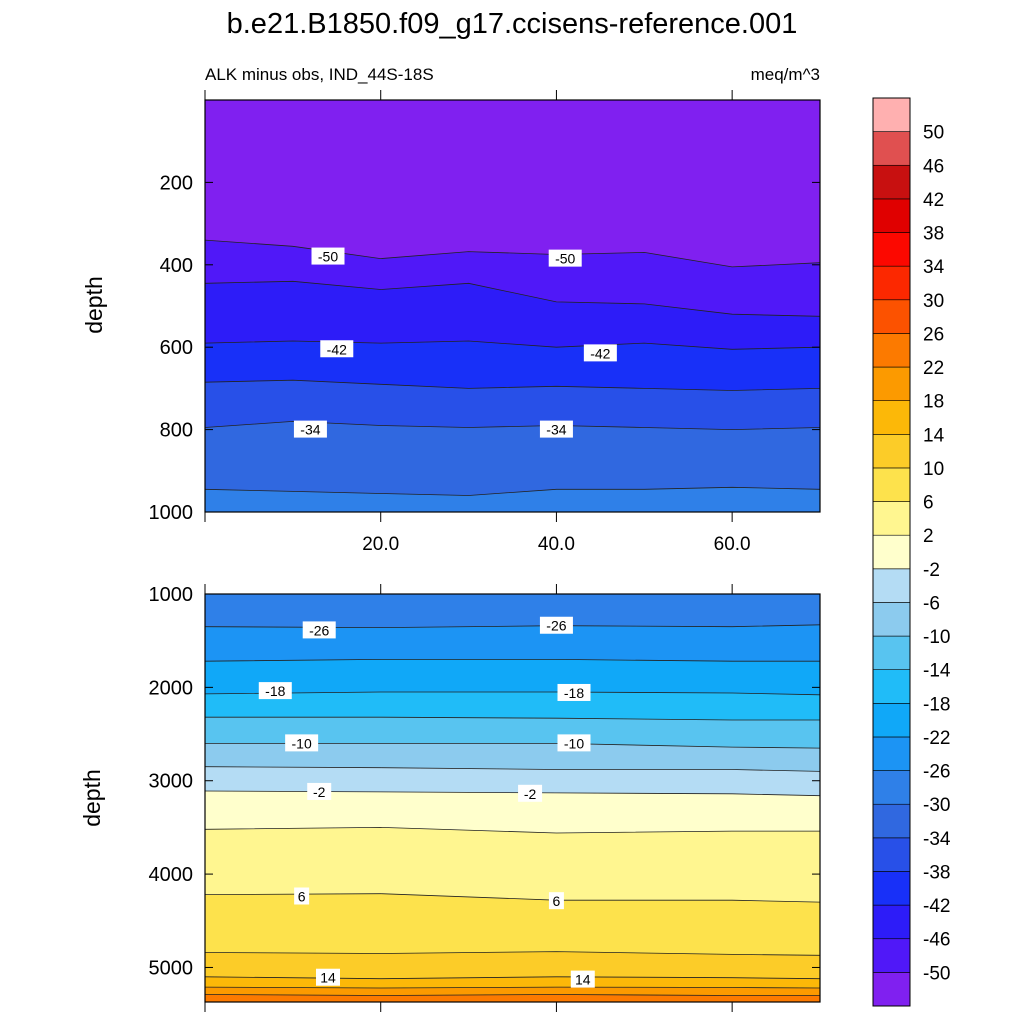  Describe the element at coordinates (928, 503) in the screenshot. I see `colorbar-label: 6` at that location.